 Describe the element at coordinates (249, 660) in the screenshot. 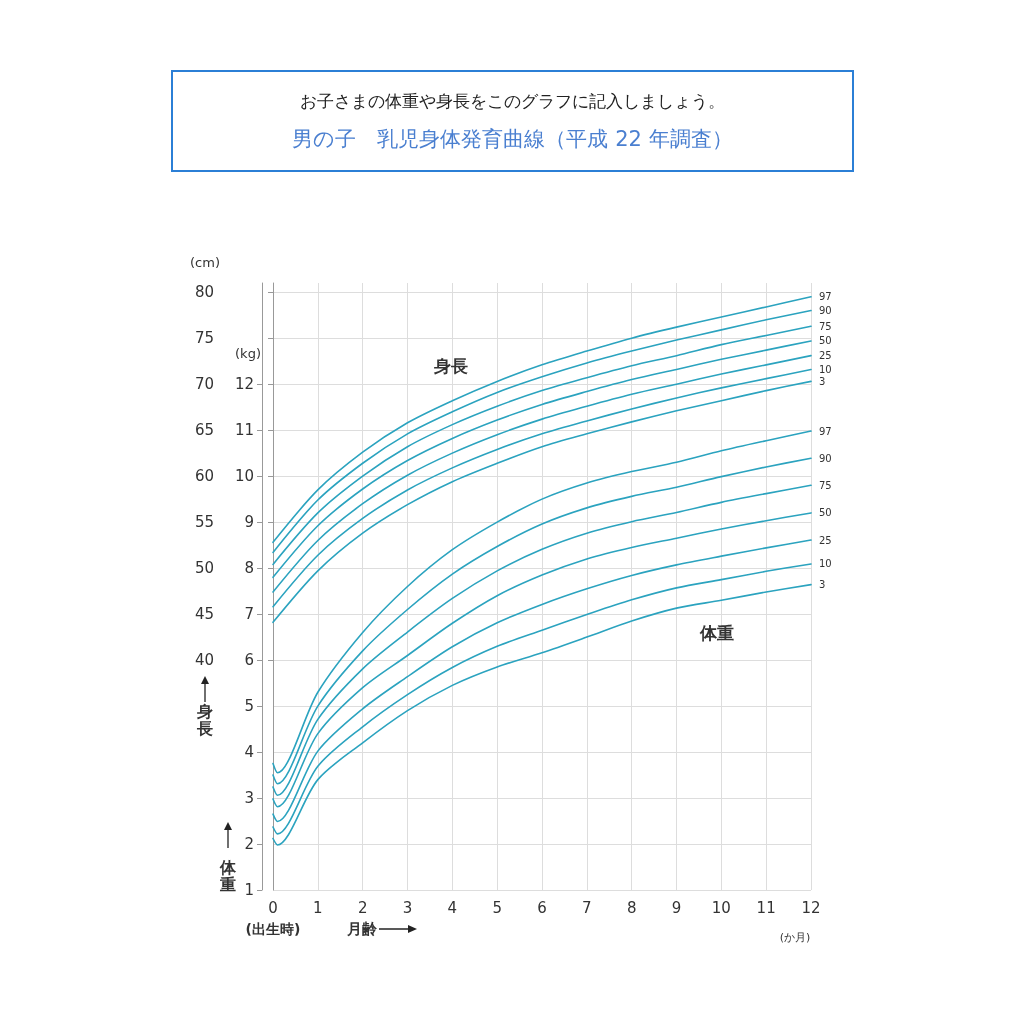

I see `y2-tick-label: 6` at that location.